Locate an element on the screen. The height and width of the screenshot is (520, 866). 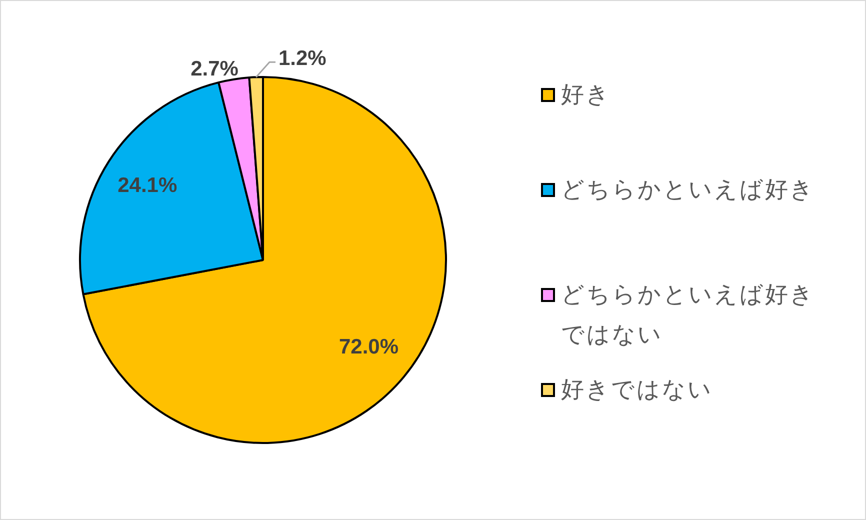
data-label: 2.7% is located at coordinates (214, 68).